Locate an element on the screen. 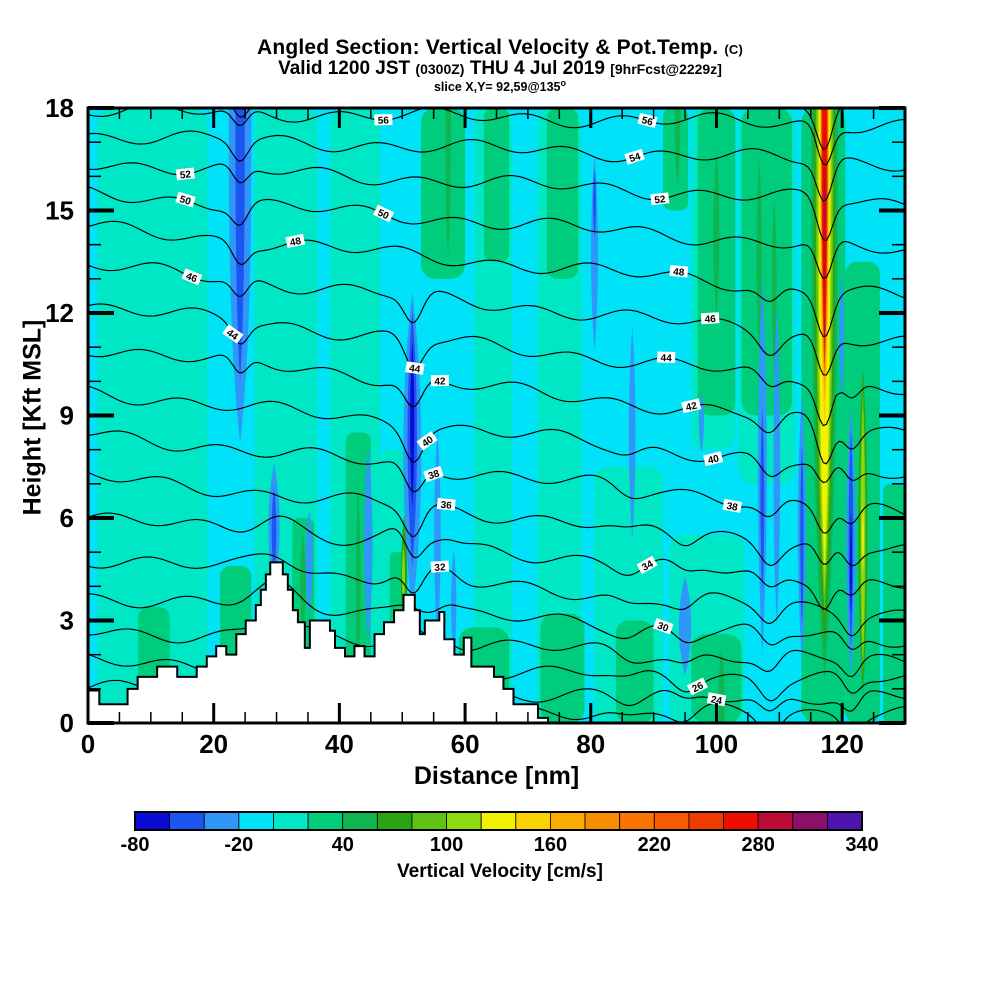 This screenshot has width=1000, height=1000. x-tick-labels: 0 20 40 60 80 100 120 is located at coordinates (472, 744).